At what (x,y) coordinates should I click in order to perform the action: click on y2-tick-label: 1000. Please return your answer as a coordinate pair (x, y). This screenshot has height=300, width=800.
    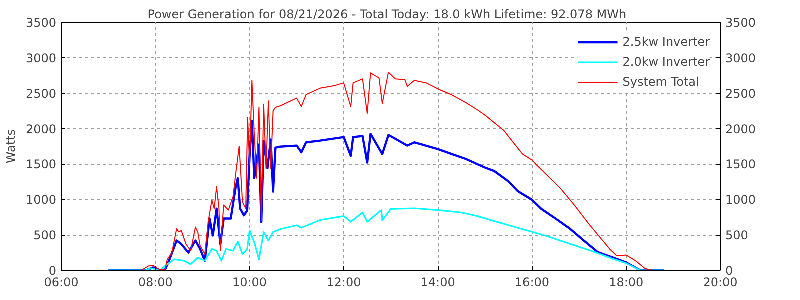
    Looking at the image, I should click on (741, 200).